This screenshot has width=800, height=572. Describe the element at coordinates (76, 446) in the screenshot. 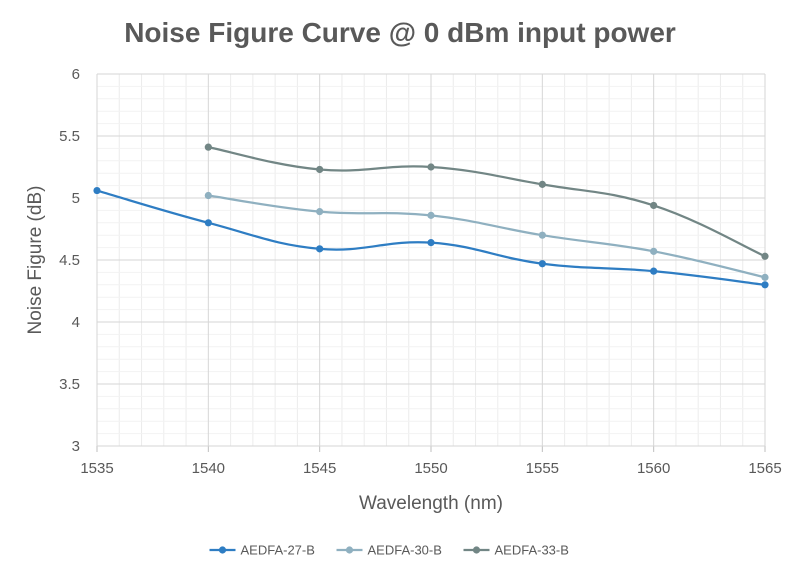

I see `y-tick-label: 3` at that location.